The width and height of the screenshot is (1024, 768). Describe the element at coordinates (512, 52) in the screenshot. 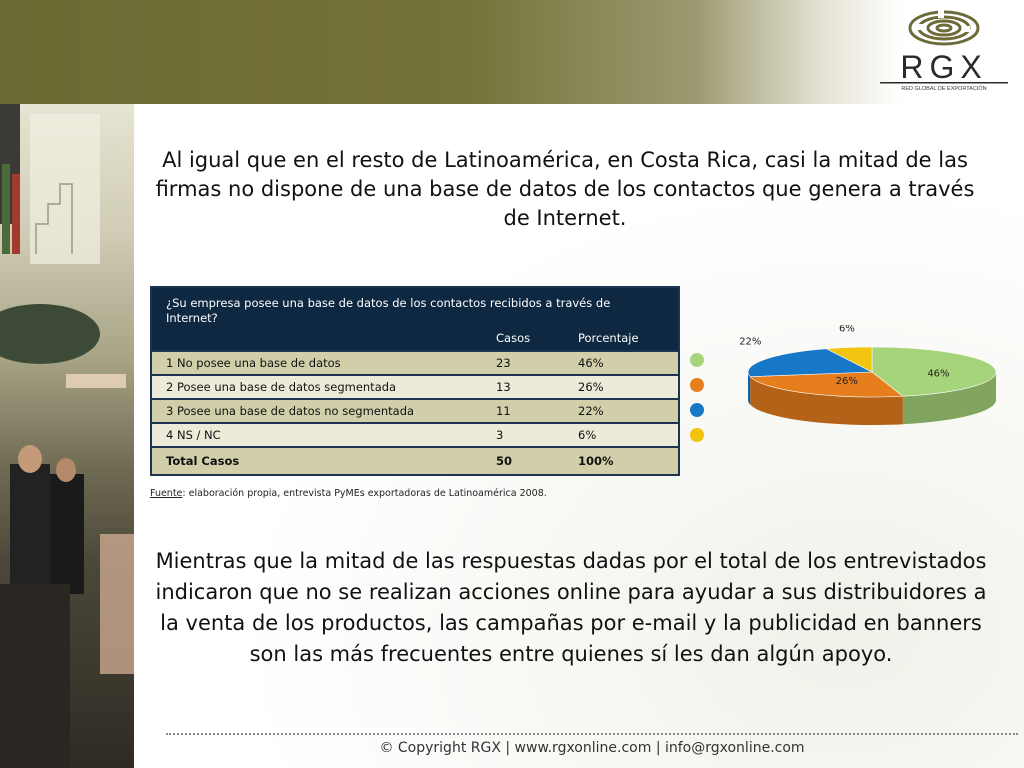

I see `header-band` at that location.